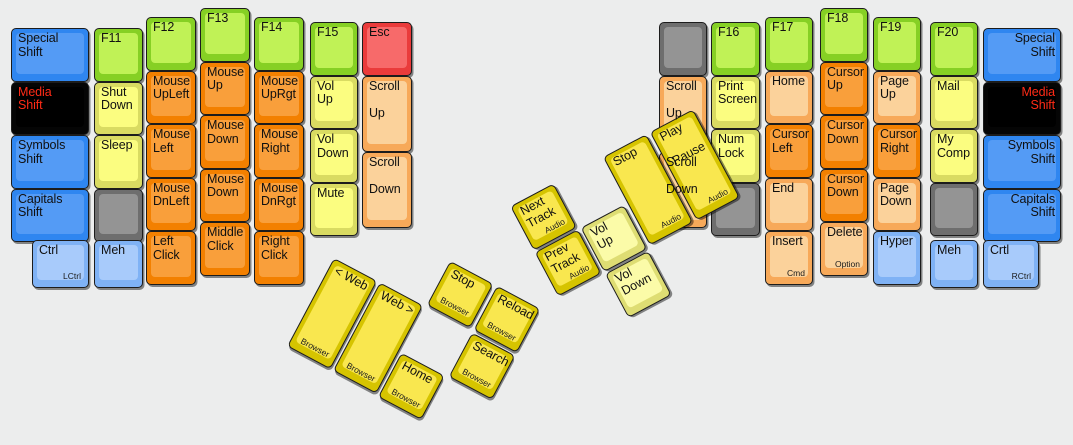  I want to click on key-page-down: Page Down, so click(897, 204).